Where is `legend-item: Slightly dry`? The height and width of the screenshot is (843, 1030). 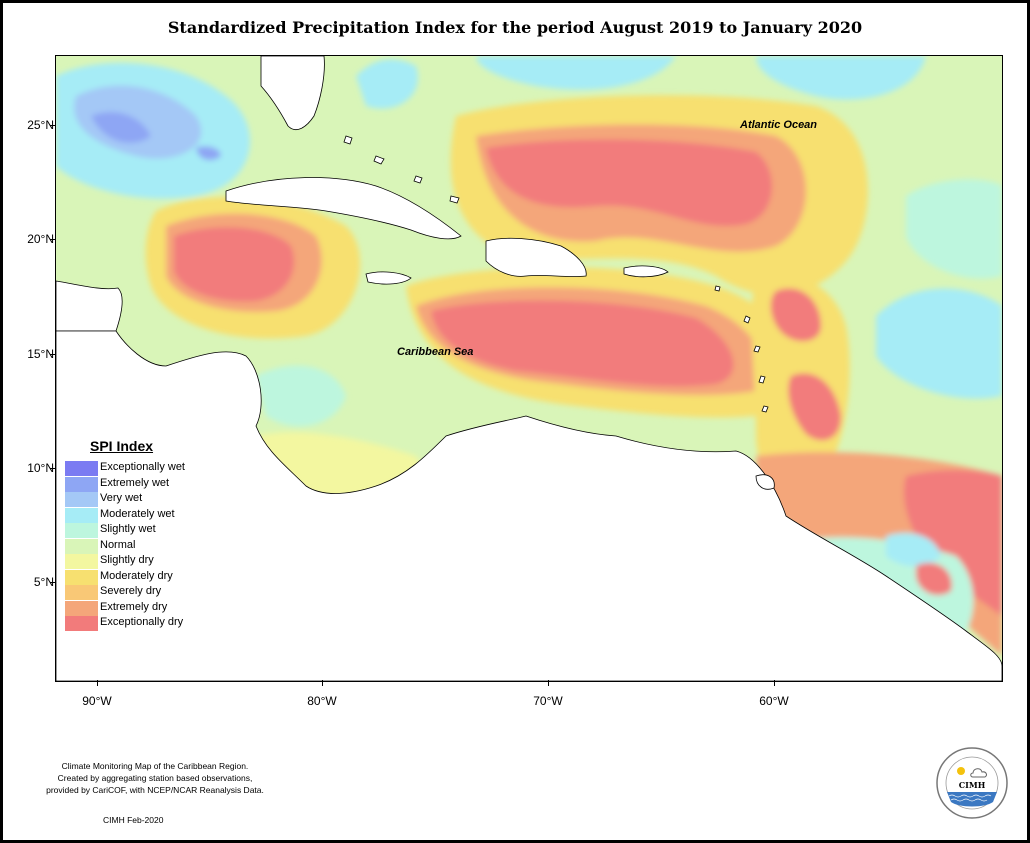
legend-item: Slightly dry is located at coordinates (137, 561).